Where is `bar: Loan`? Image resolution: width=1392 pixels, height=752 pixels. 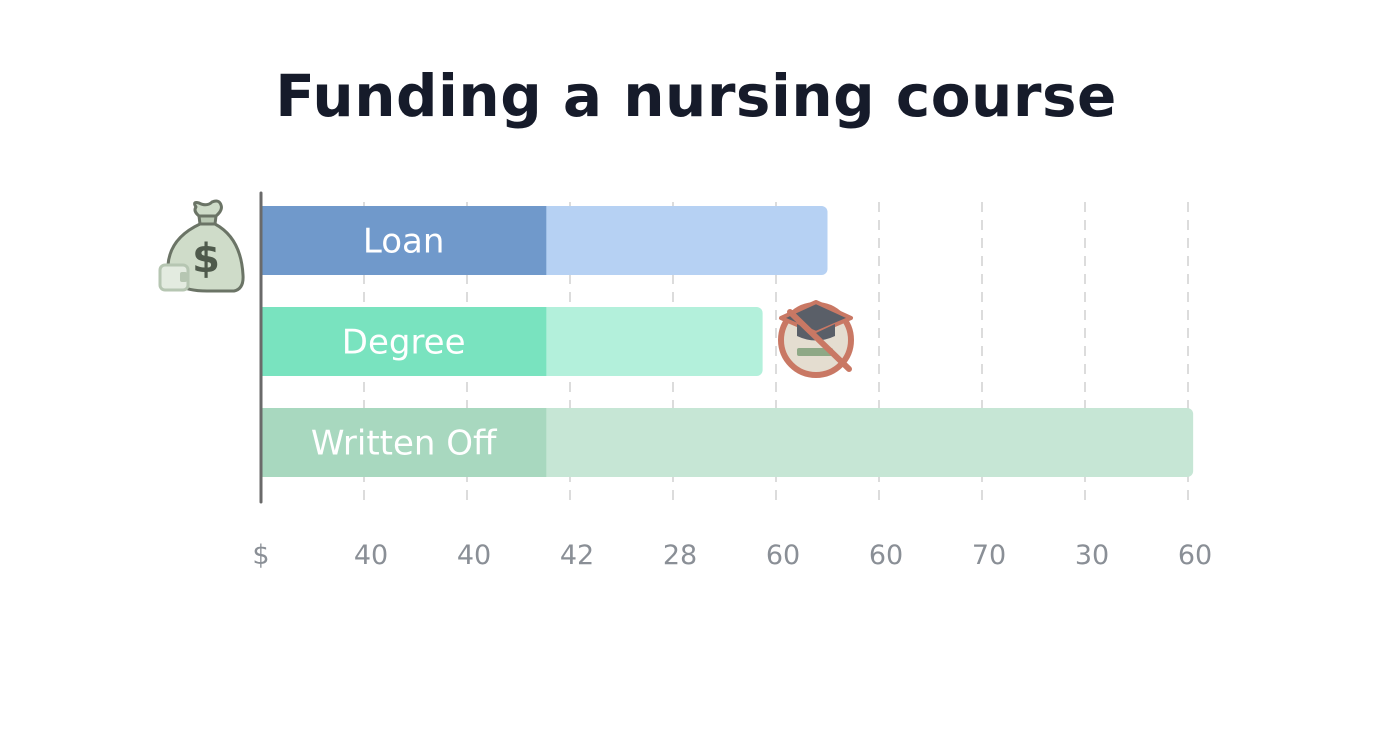 bar: Loan is located at coordinates (544, 240).